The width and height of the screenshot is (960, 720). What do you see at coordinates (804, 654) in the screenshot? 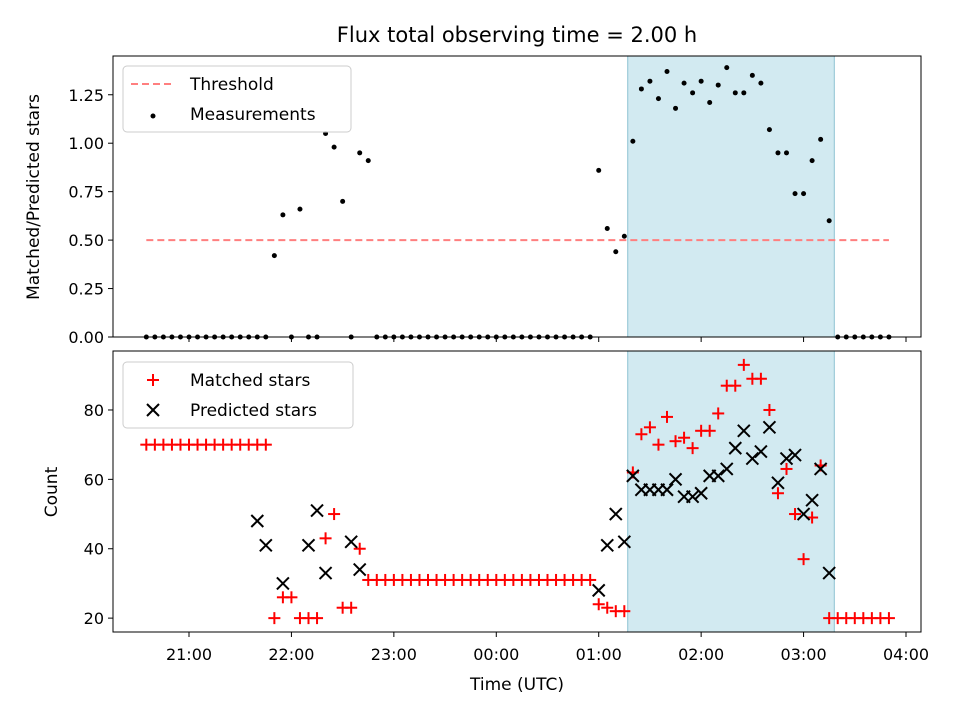
I see `x-tick-label: 03:00` at bounding box center [804, 654].